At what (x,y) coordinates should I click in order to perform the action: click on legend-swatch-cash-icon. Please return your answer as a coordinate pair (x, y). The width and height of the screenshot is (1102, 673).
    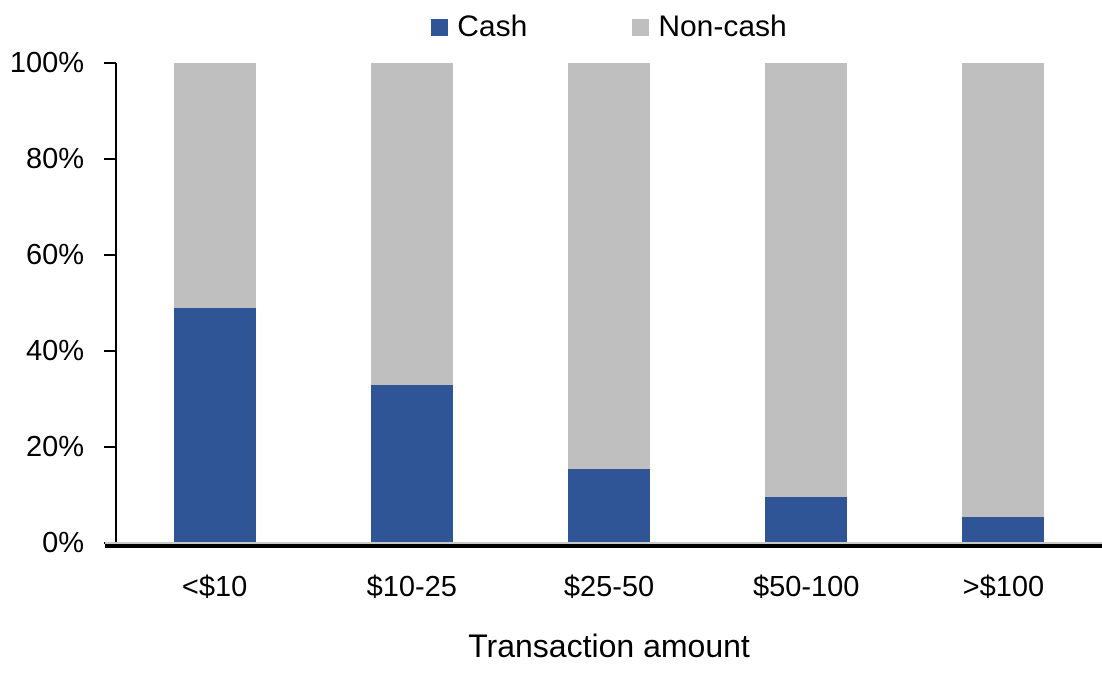
    Looking at the image, I should click on (440, 27).